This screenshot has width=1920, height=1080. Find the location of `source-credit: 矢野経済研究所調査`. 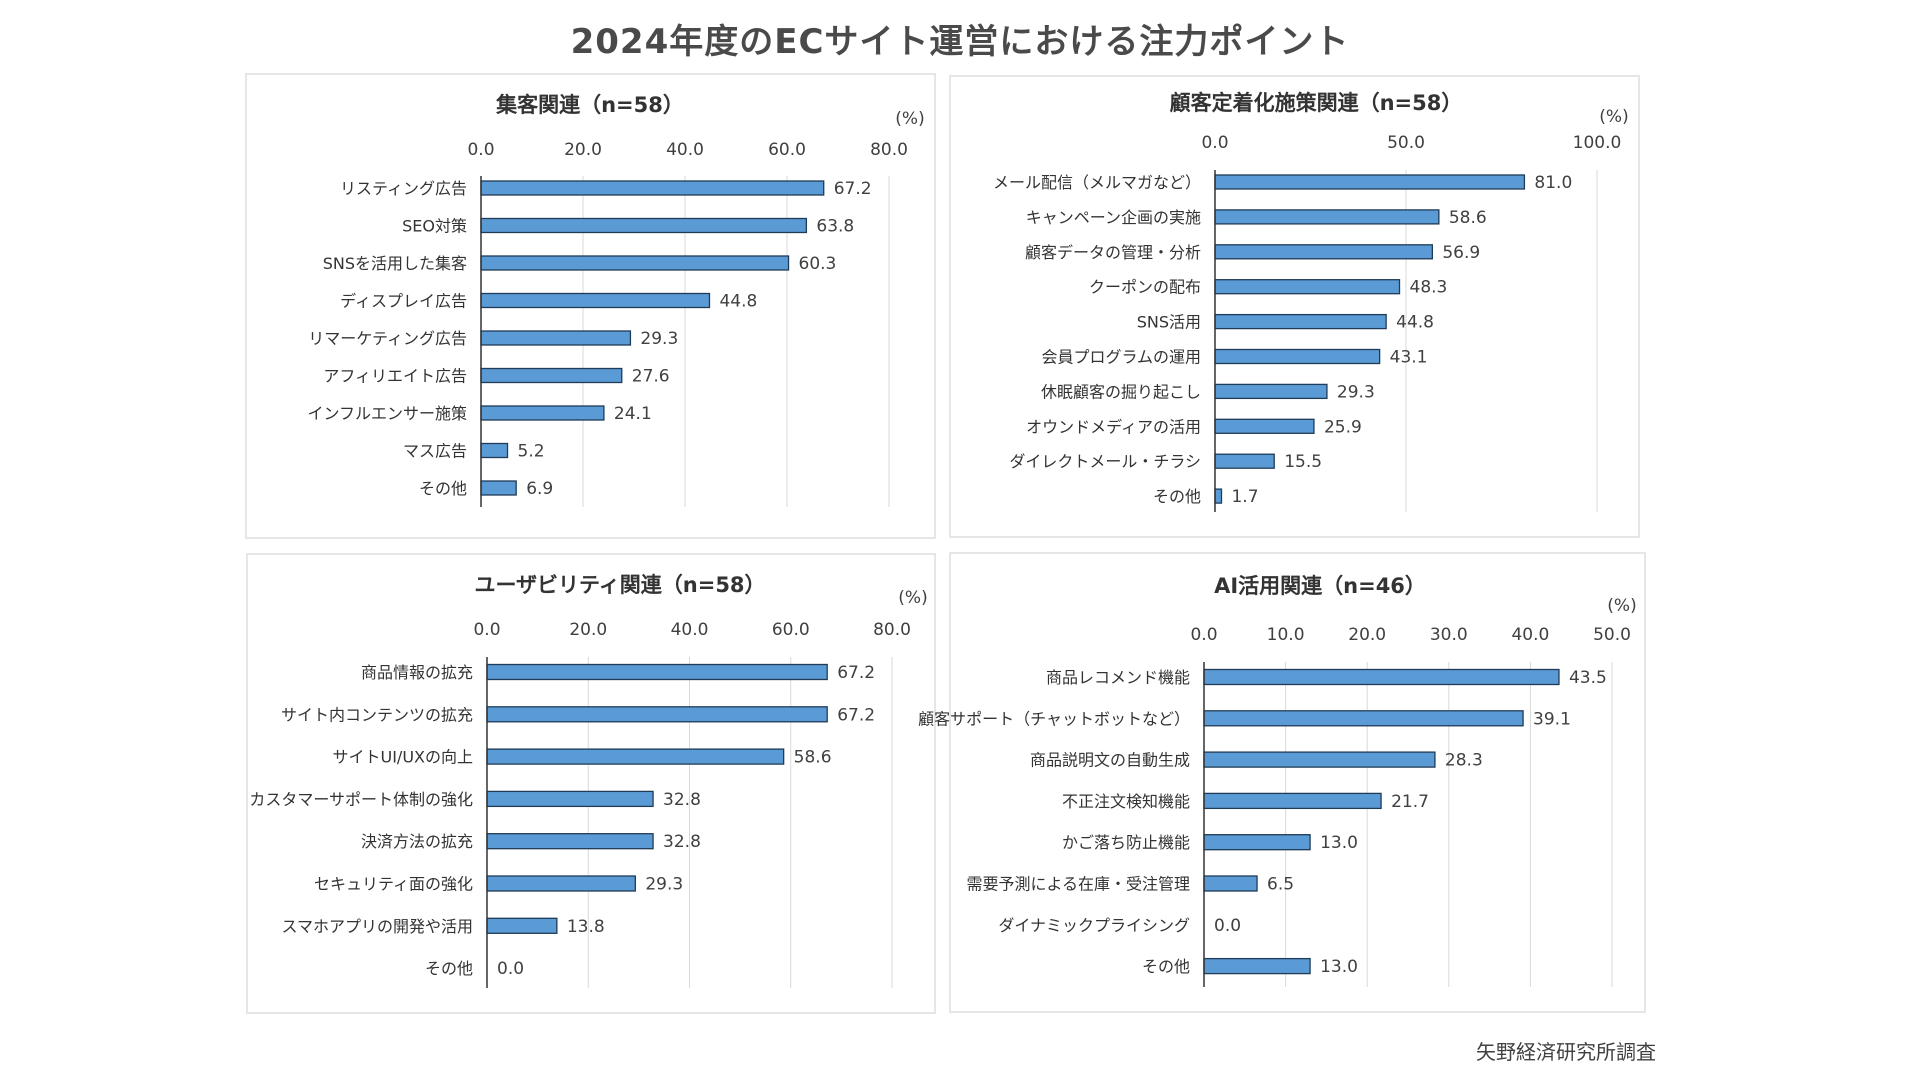

source-credit: 矢野経済研究所調査 is located at coordinates (1566, 1052).